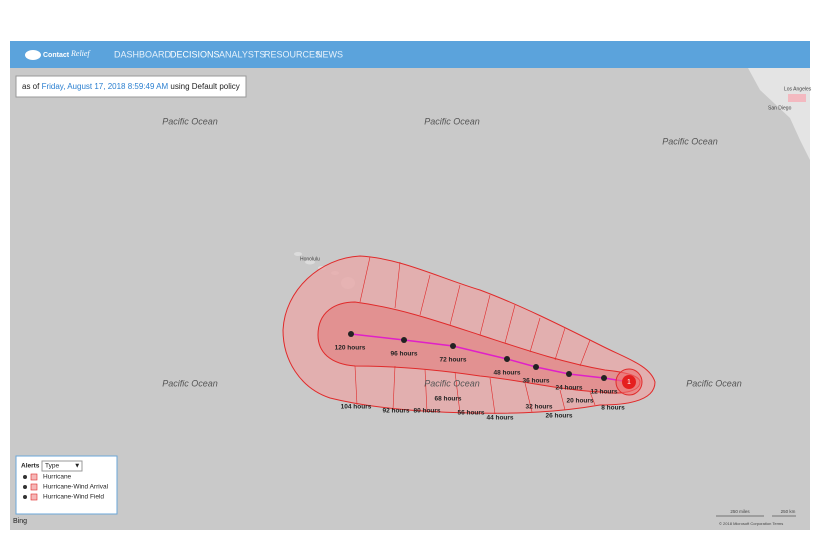 The width and height of the screenshot is (820, 542). What do you see at coordinates (740, 511) in the screenshot?
I see `scale-miles: 250 miles` at bounding box center [740, 511].